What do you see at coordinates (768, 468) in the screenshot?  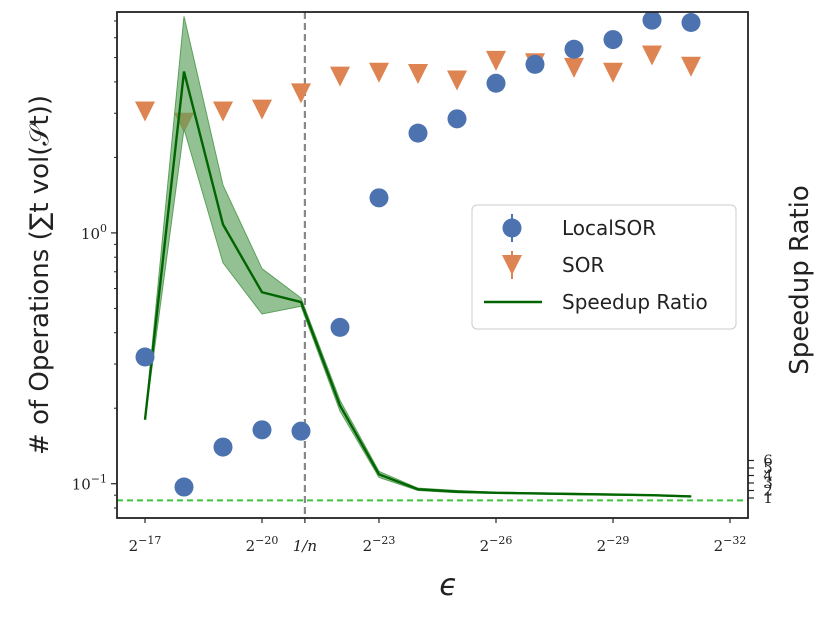 I see `right-tick-label: 5` at bounding box center [768, 468].